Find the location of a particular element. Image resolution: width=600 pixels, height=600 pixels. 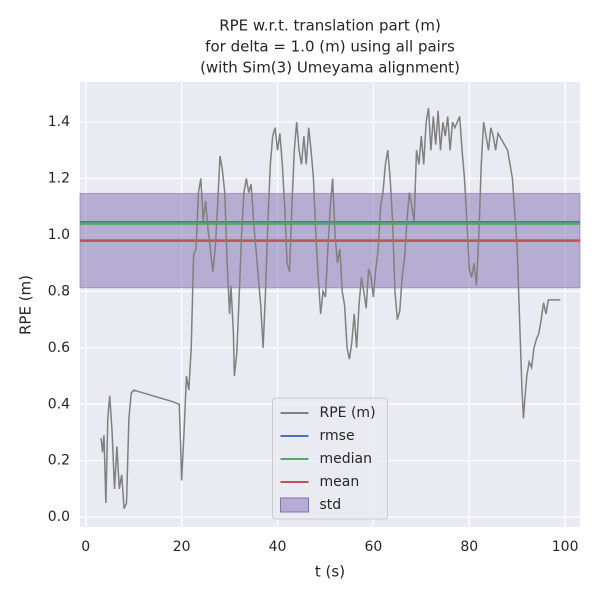

x-tick-label: 40 is located at coordinates (278, 547).